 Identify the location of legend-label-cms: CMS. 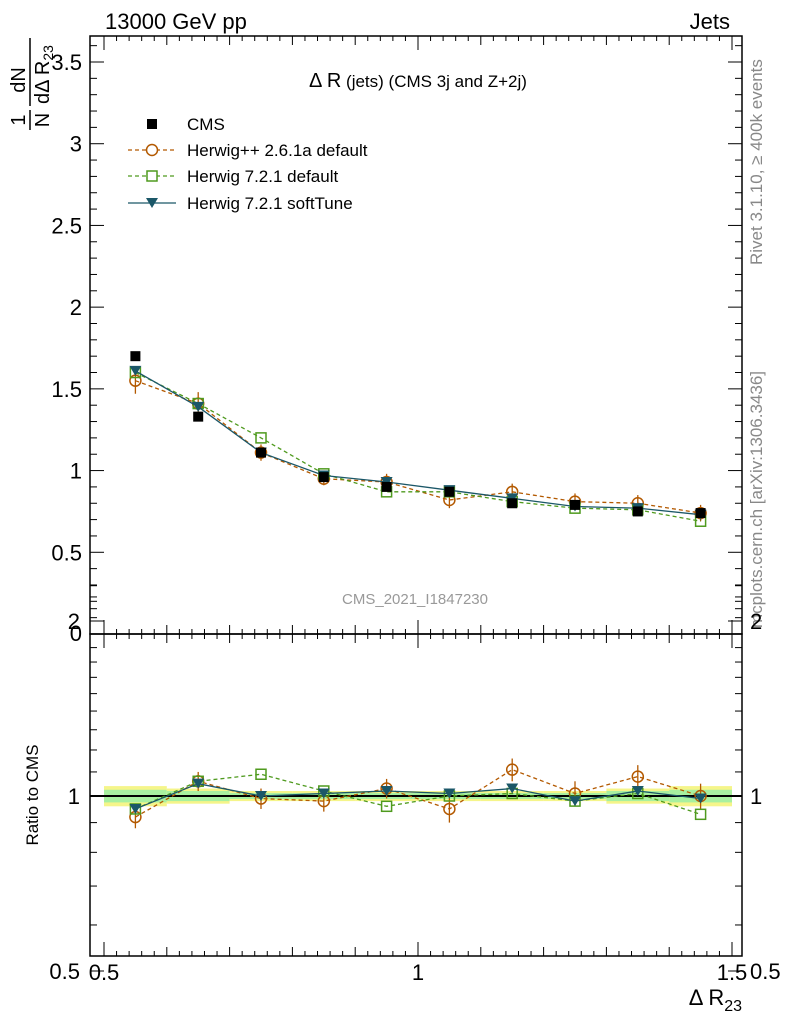
(206, 124).